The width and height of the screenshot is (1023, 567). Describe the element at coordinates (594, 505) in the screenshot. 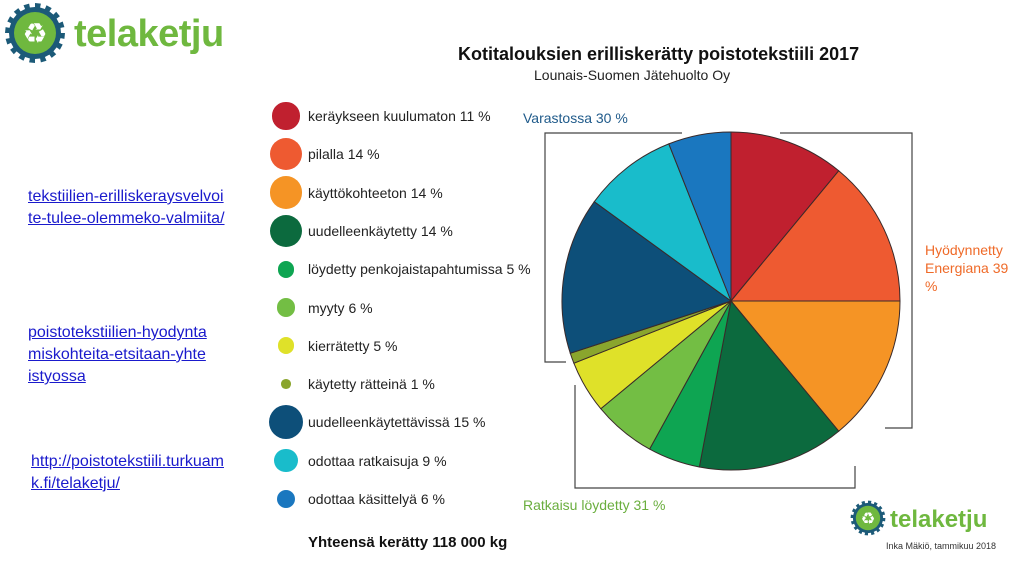

I see `group-label-solution-found: Ratkaisu löydetty 31 %` at that location.